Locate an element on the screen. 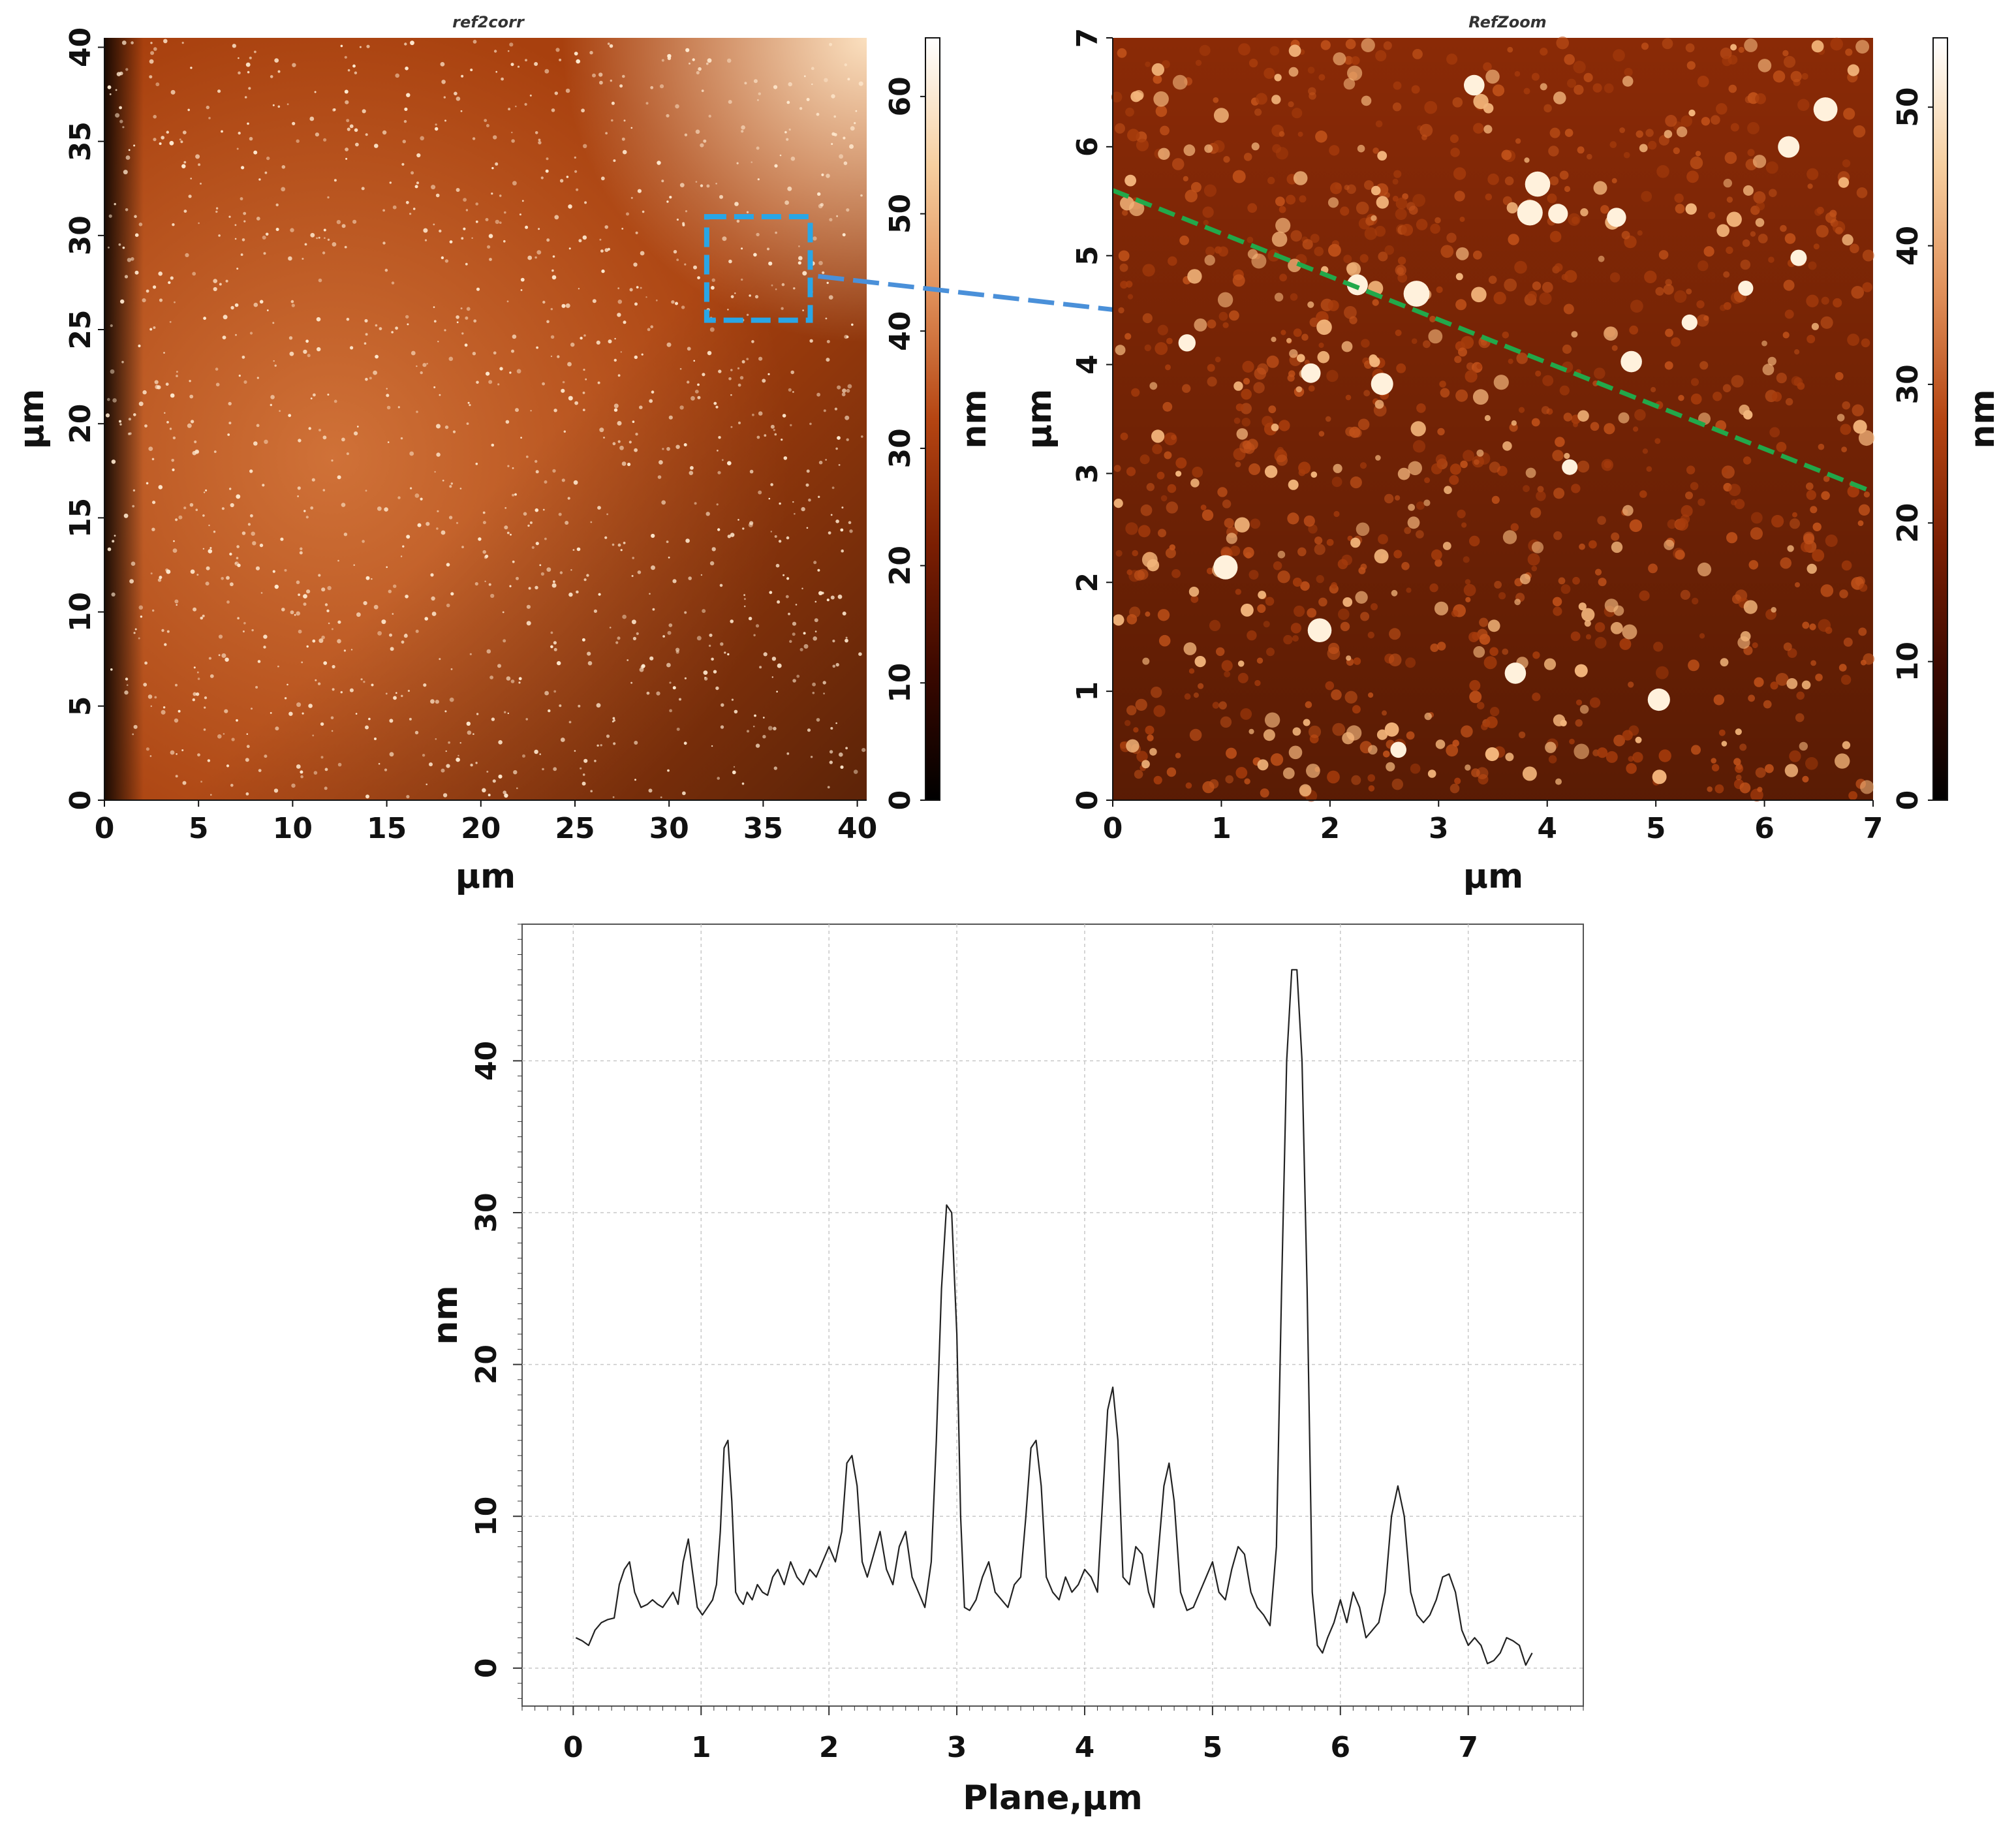 The image size is (2016, 1834). colorbar-tick-label: 10 is located at coordinates (1908, 661).